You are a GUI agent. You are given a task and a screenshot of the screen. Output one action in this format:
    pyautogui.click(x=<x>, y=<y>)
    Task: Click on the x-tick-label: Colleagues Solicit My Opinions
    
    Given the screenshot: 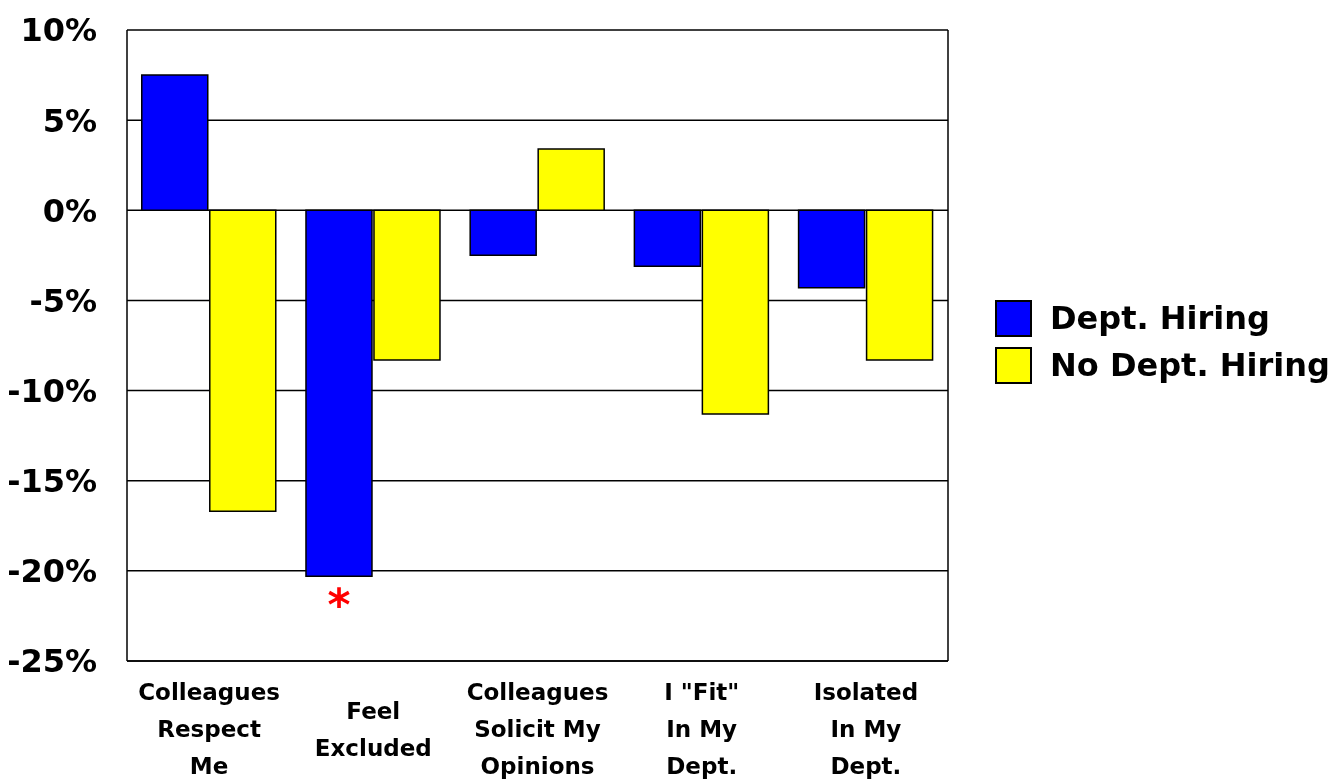 What is the action you would take?
    pyautogui.click(x=537, y=729)
    